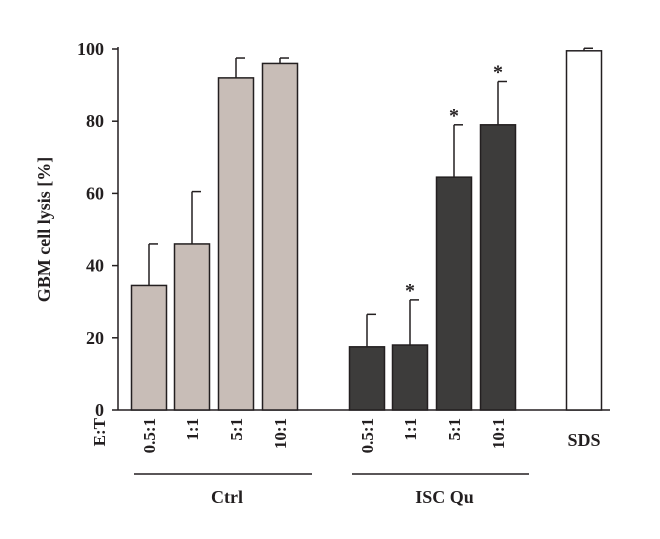 This screenshot has width=660, height=539. What do you see at coordinates (583, 440) in the screenshot?
I see `x-tick-label: SDS` at bounding box center [583, 440].